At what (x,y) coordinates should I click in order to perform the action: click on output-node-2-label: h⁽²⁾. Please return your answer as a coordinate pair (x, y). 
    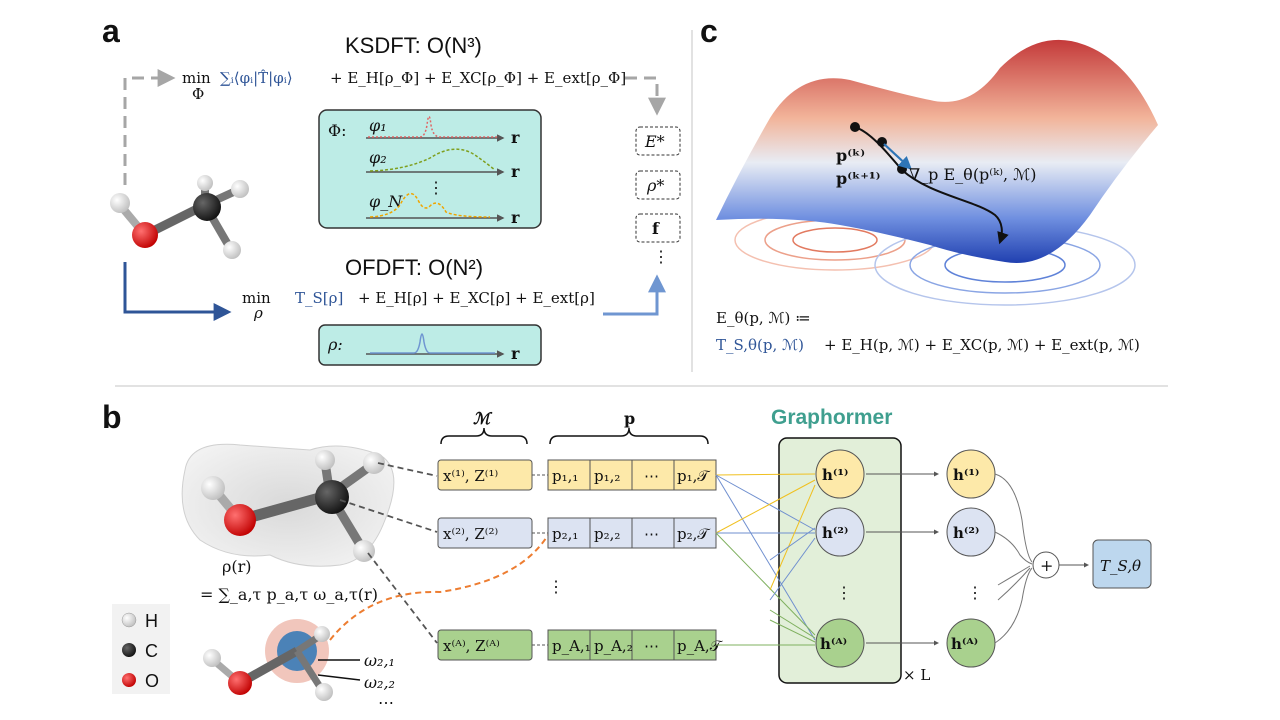
    Looking at the image, I should click on (966, 533).